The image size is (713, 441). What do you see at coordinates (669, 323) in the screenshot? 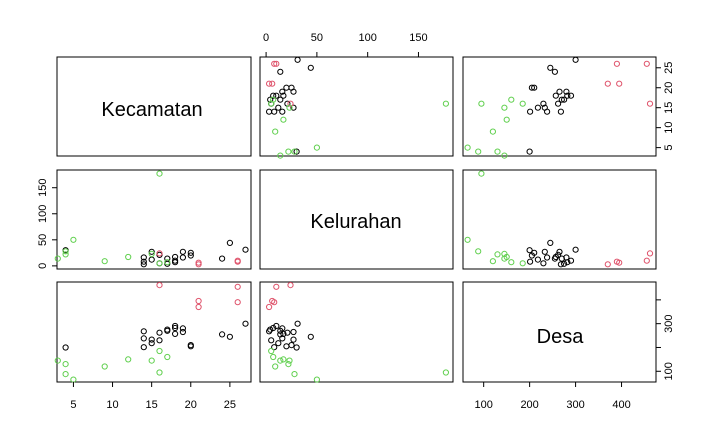
I see `tick-label-right-desa-1: 300` at bounding box center [669, 323].